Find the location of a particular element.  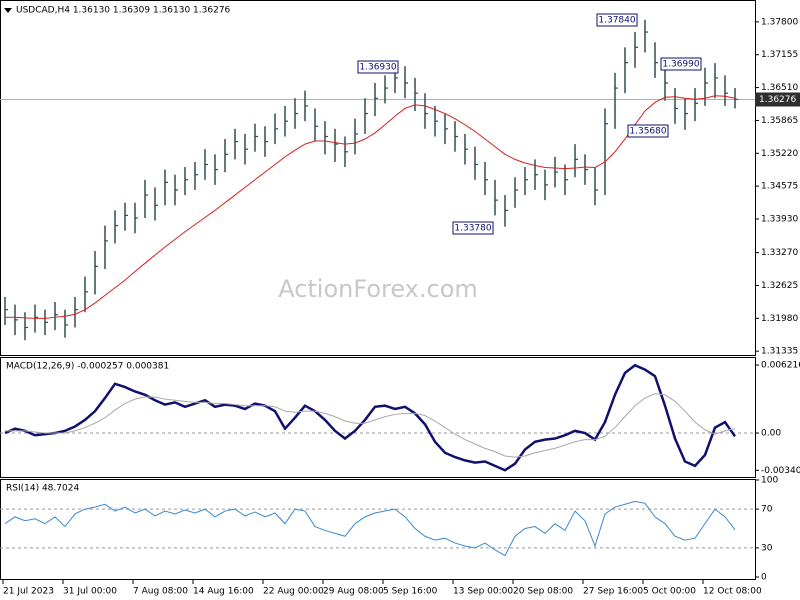

y-tick-label: 1.33930 is located at coordinates (779, 219).